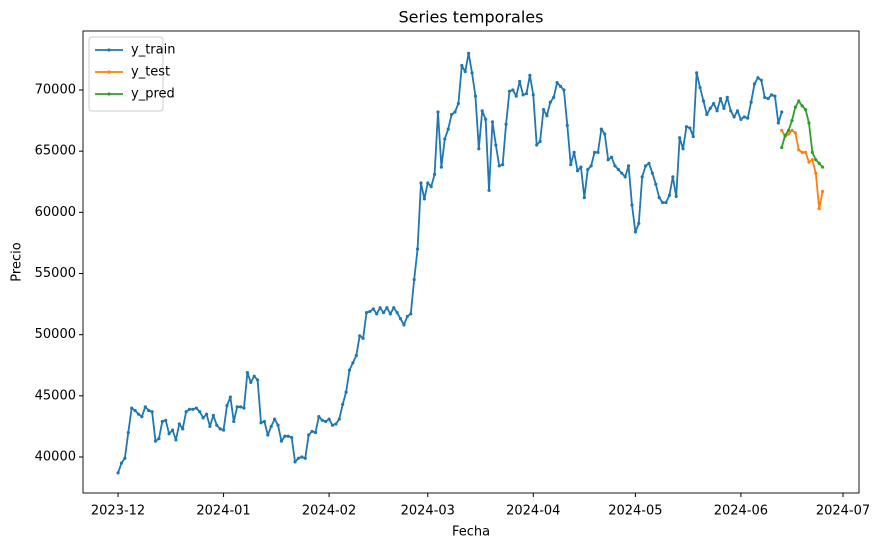  I want to click on legend-marker, so click(109, 50).